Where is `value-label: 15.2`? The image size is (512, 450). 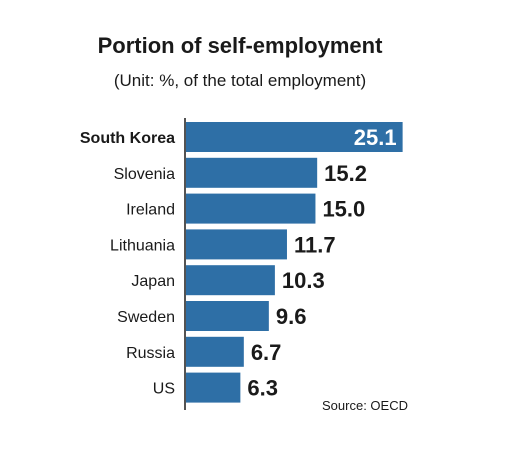
value-label: 15.2 is located at coordinates (345, 173).